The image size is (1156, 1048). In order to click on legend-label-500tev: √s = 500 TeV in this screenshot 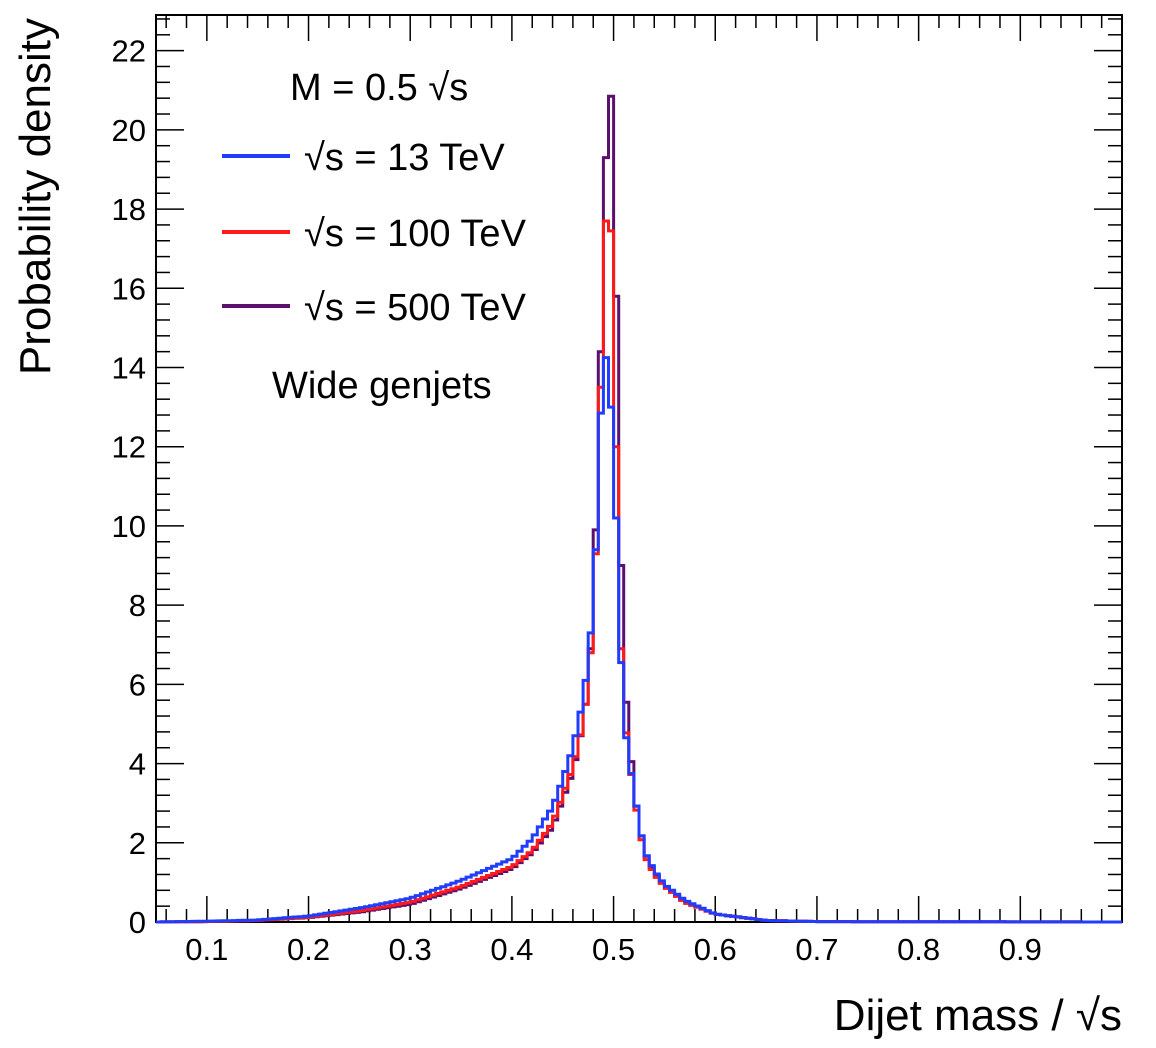, I will do `click(415, 308)`.